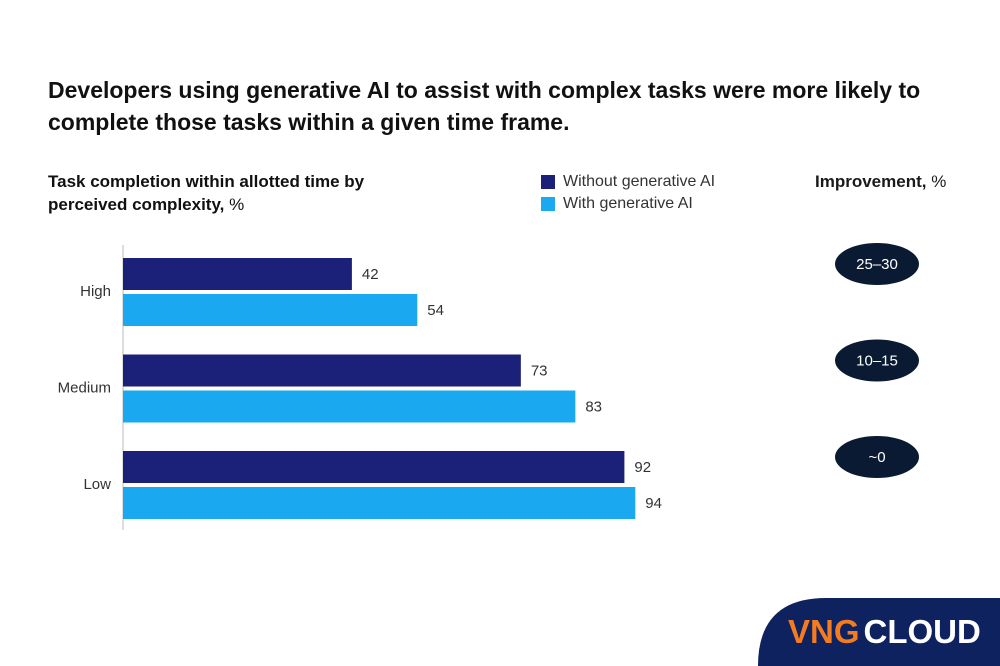 This screenshot has width=1000, height=666. What do you see at coordinates (653, 503) in the screenshot?
I see `value-label: 94` at bounding box center [653, 503].